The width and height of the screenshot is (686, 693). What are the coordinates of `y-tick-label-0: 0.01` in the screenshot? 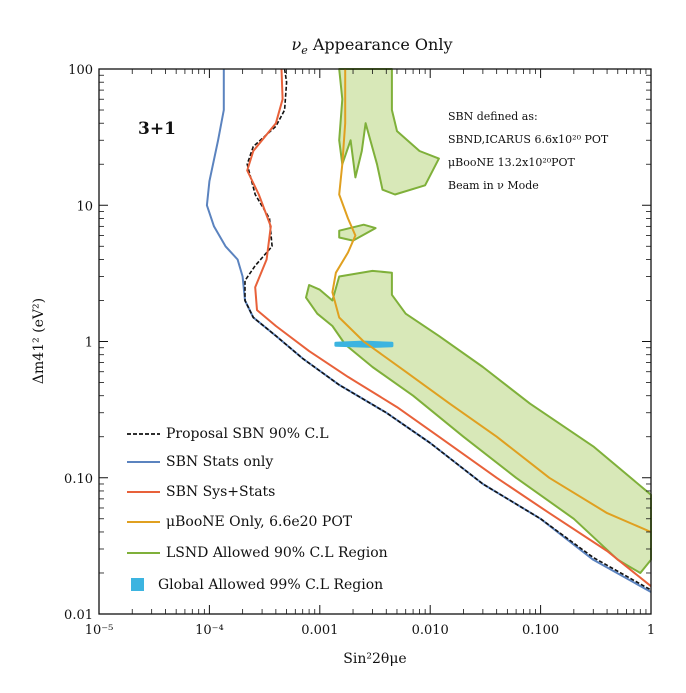 It's located at (78, 615).